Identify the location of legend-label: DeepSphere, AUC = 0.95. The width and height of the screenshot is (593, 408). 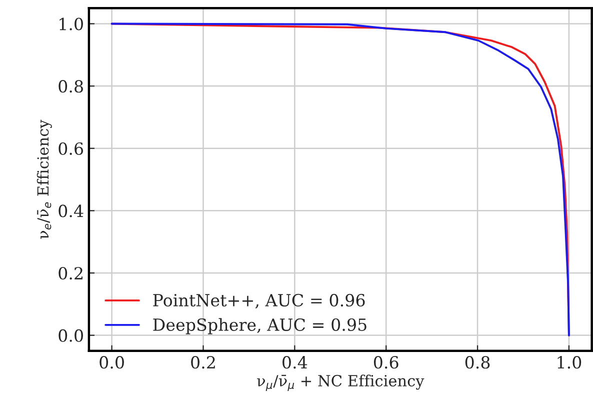
(259, 326).